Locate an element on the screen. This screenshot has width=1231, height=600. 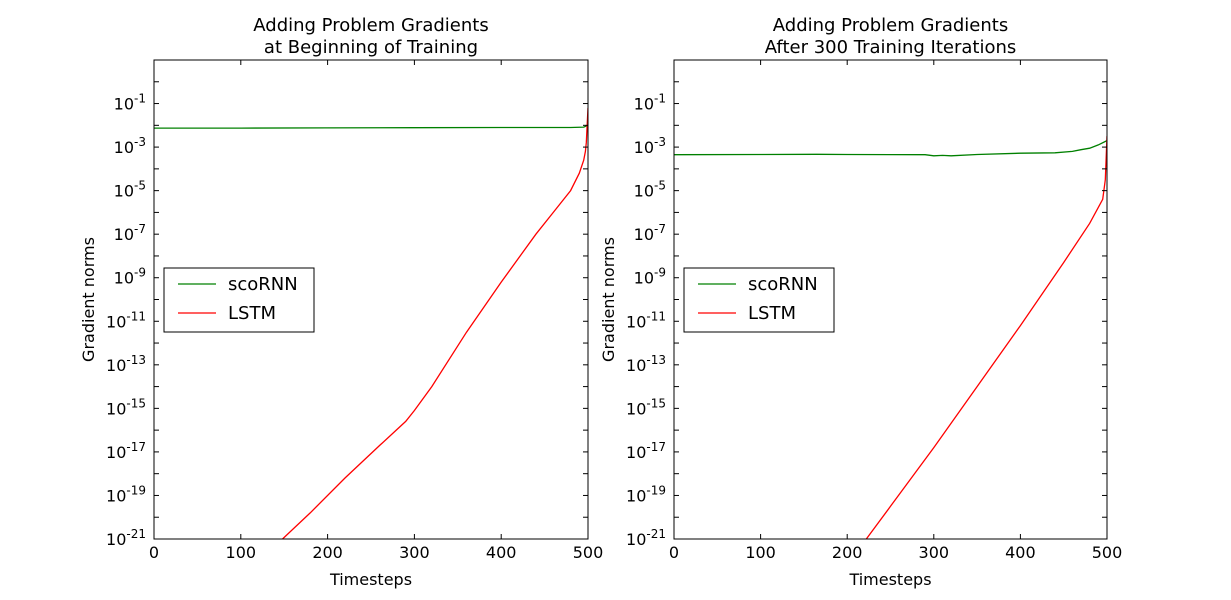
series-line-lstm is located at coordinates (986, 337).